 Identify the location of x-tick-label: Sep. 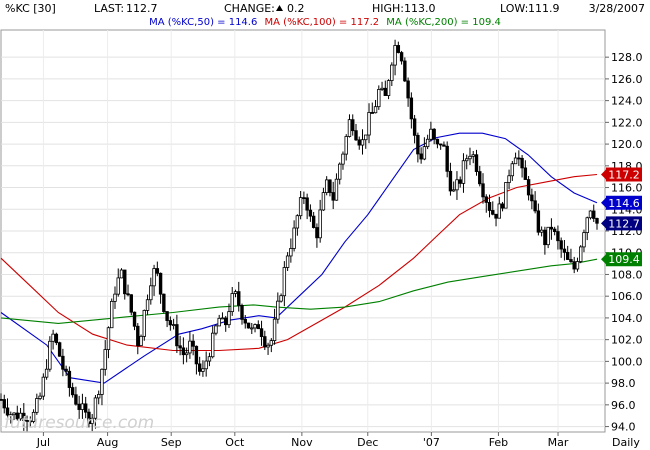
(171, 442).